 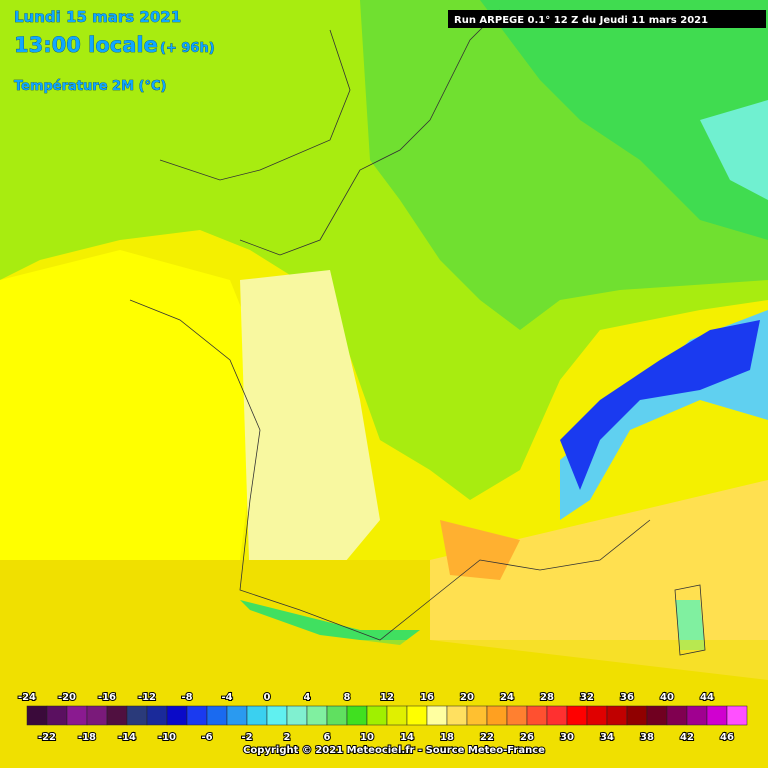 I want to click on legend-label: 10, so click(x=367, y=737).